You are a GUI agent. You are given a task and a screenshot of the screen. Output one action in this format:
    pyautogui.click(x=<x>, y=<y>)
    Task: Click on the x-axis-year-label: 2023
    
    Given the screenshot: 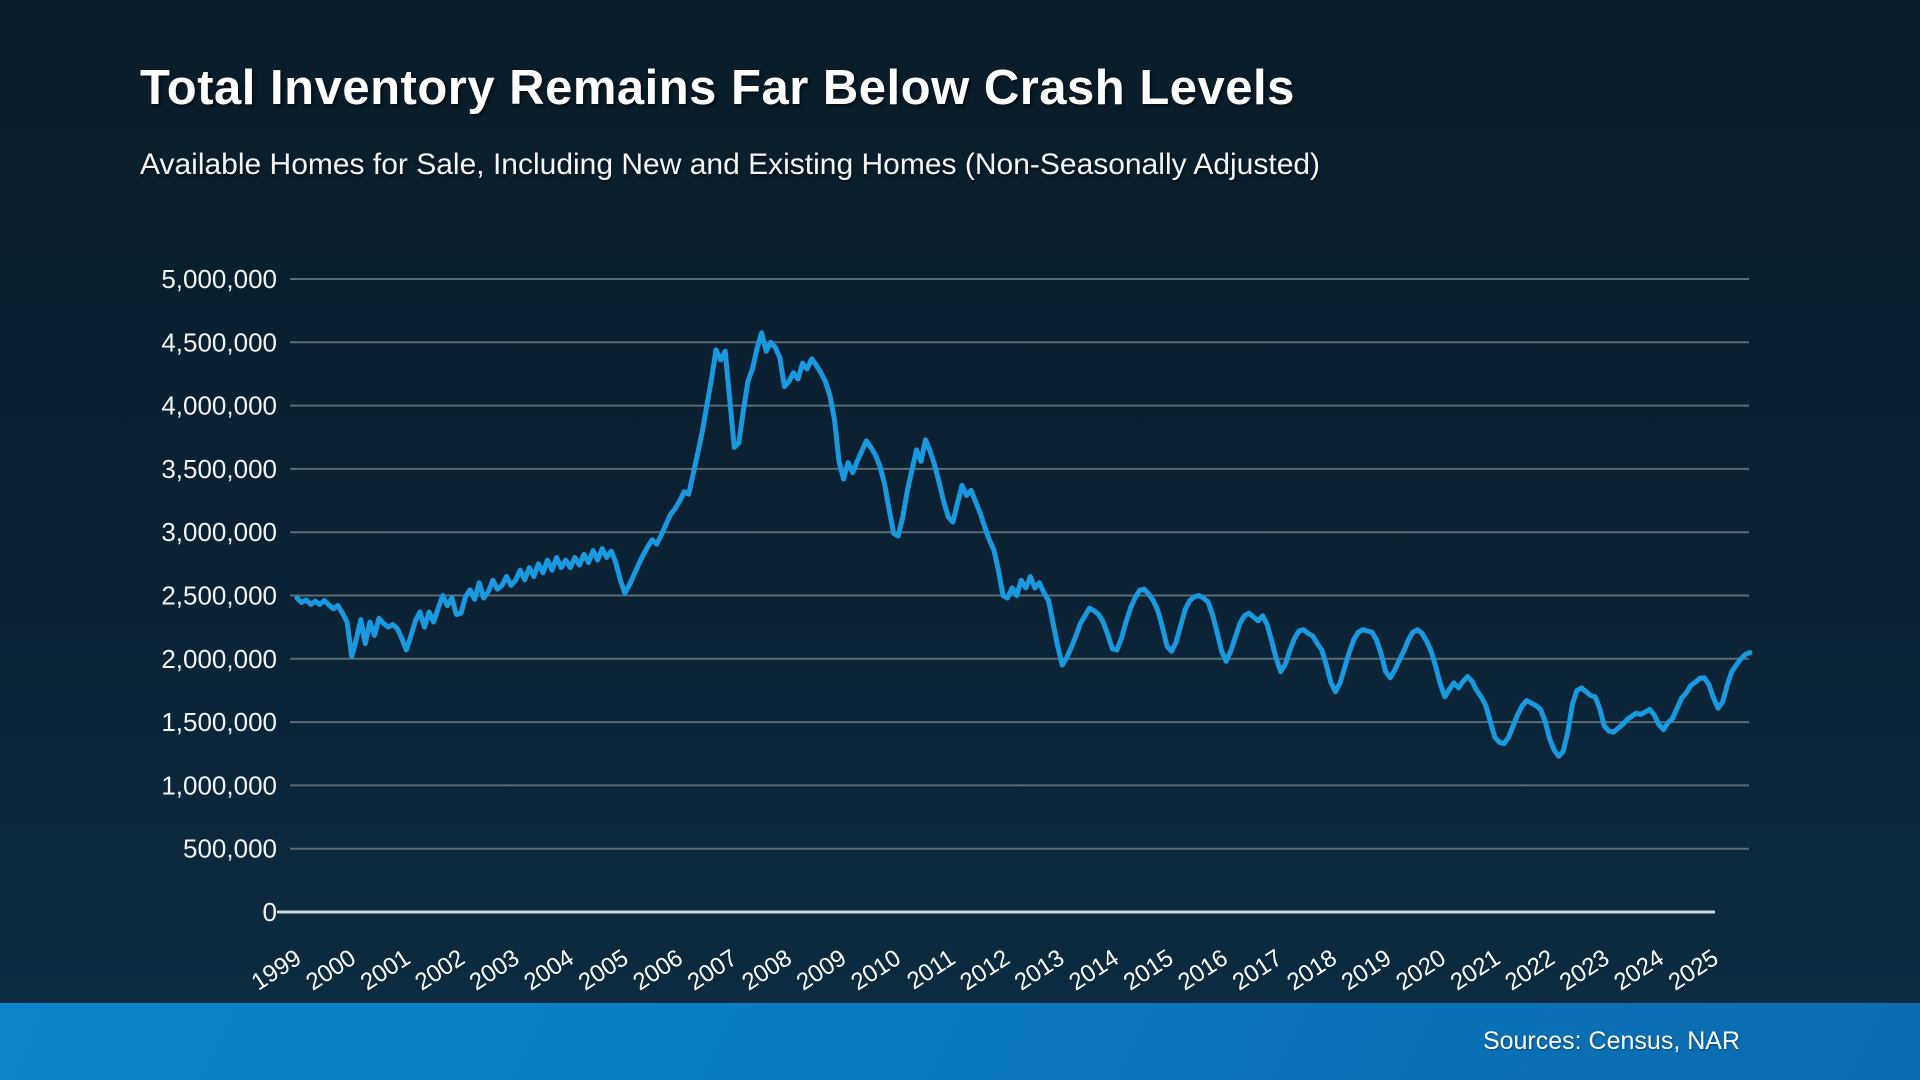 What is the action you would take?
    pyautogui.click(x=1584, y=970)
    